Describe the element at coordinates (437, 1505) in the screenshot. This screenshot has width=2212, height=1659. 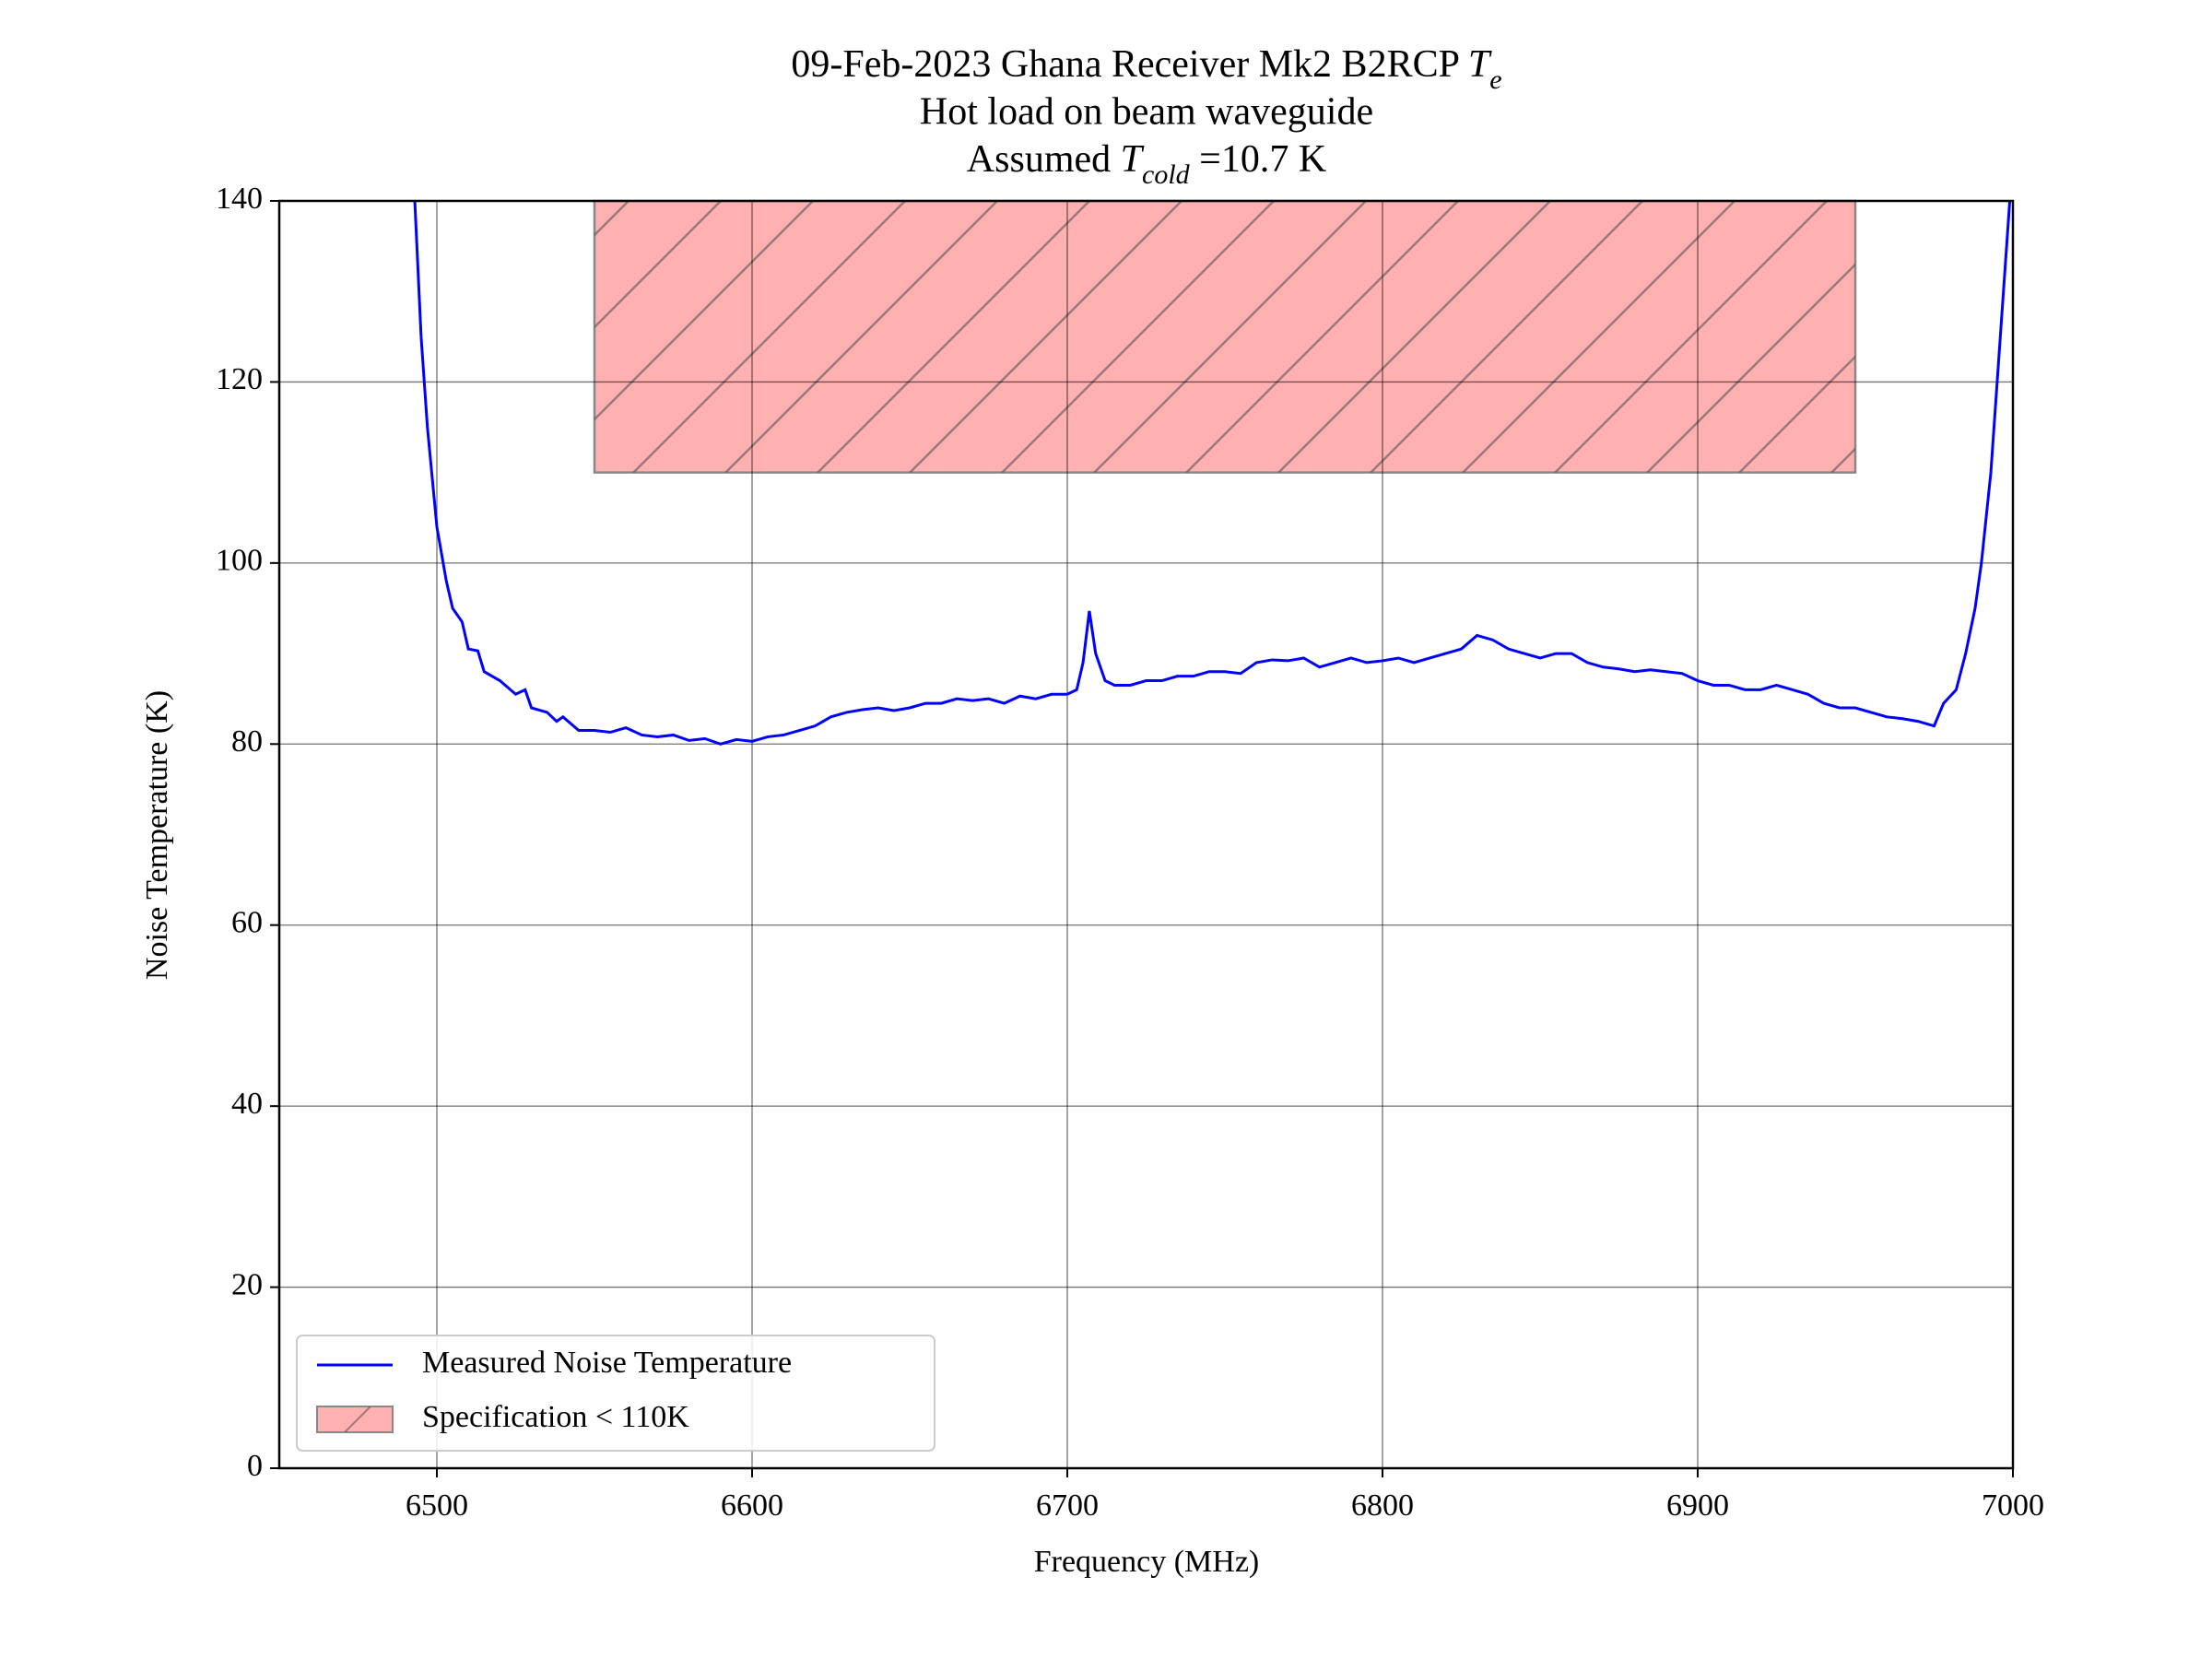
I see `x-tick-label: 6500` at that location.